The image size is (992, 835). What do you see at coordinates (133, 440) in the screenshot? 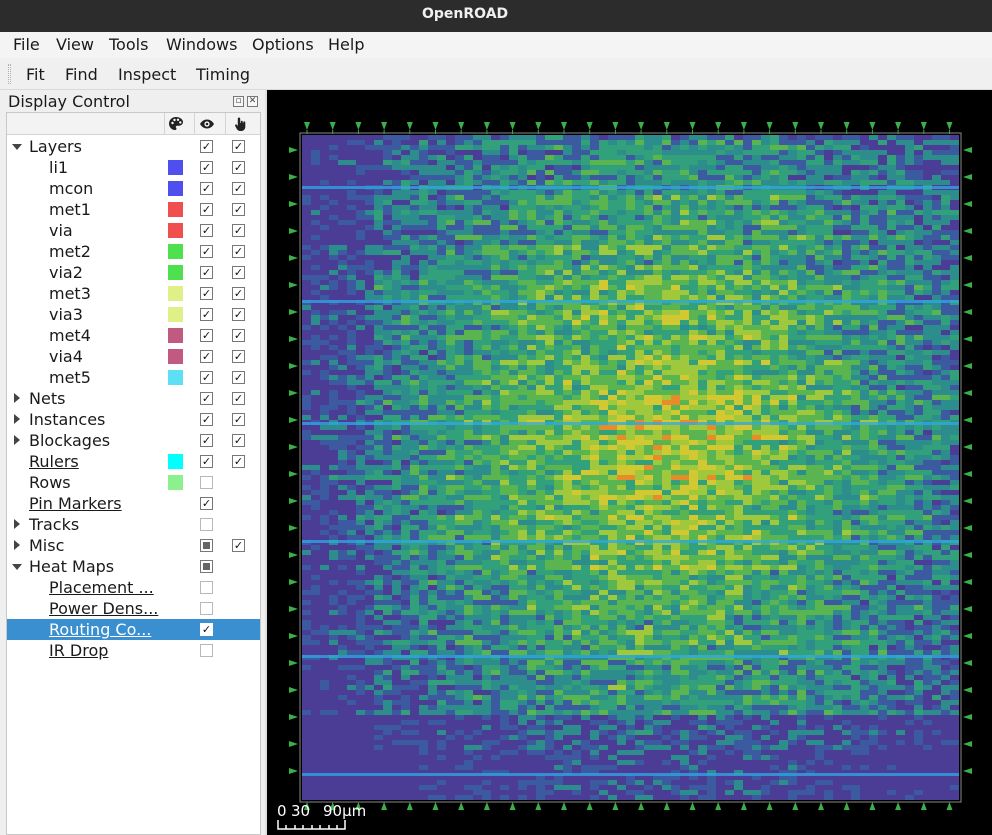
I see `tree-item-blockages: Blockages ✓ ✓` at bounding box center [133, 440].